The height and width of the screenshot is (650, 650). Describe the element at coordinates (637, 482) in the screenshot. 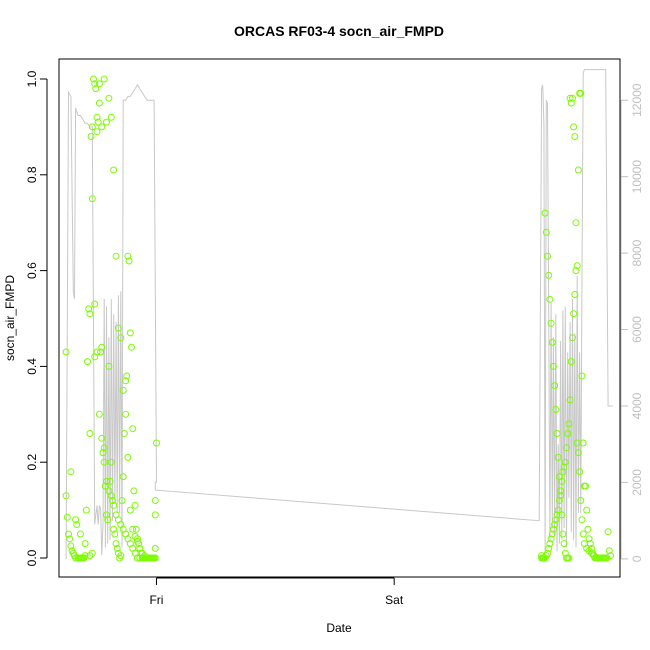

I see `y2-tick-label: 2000` at that location.